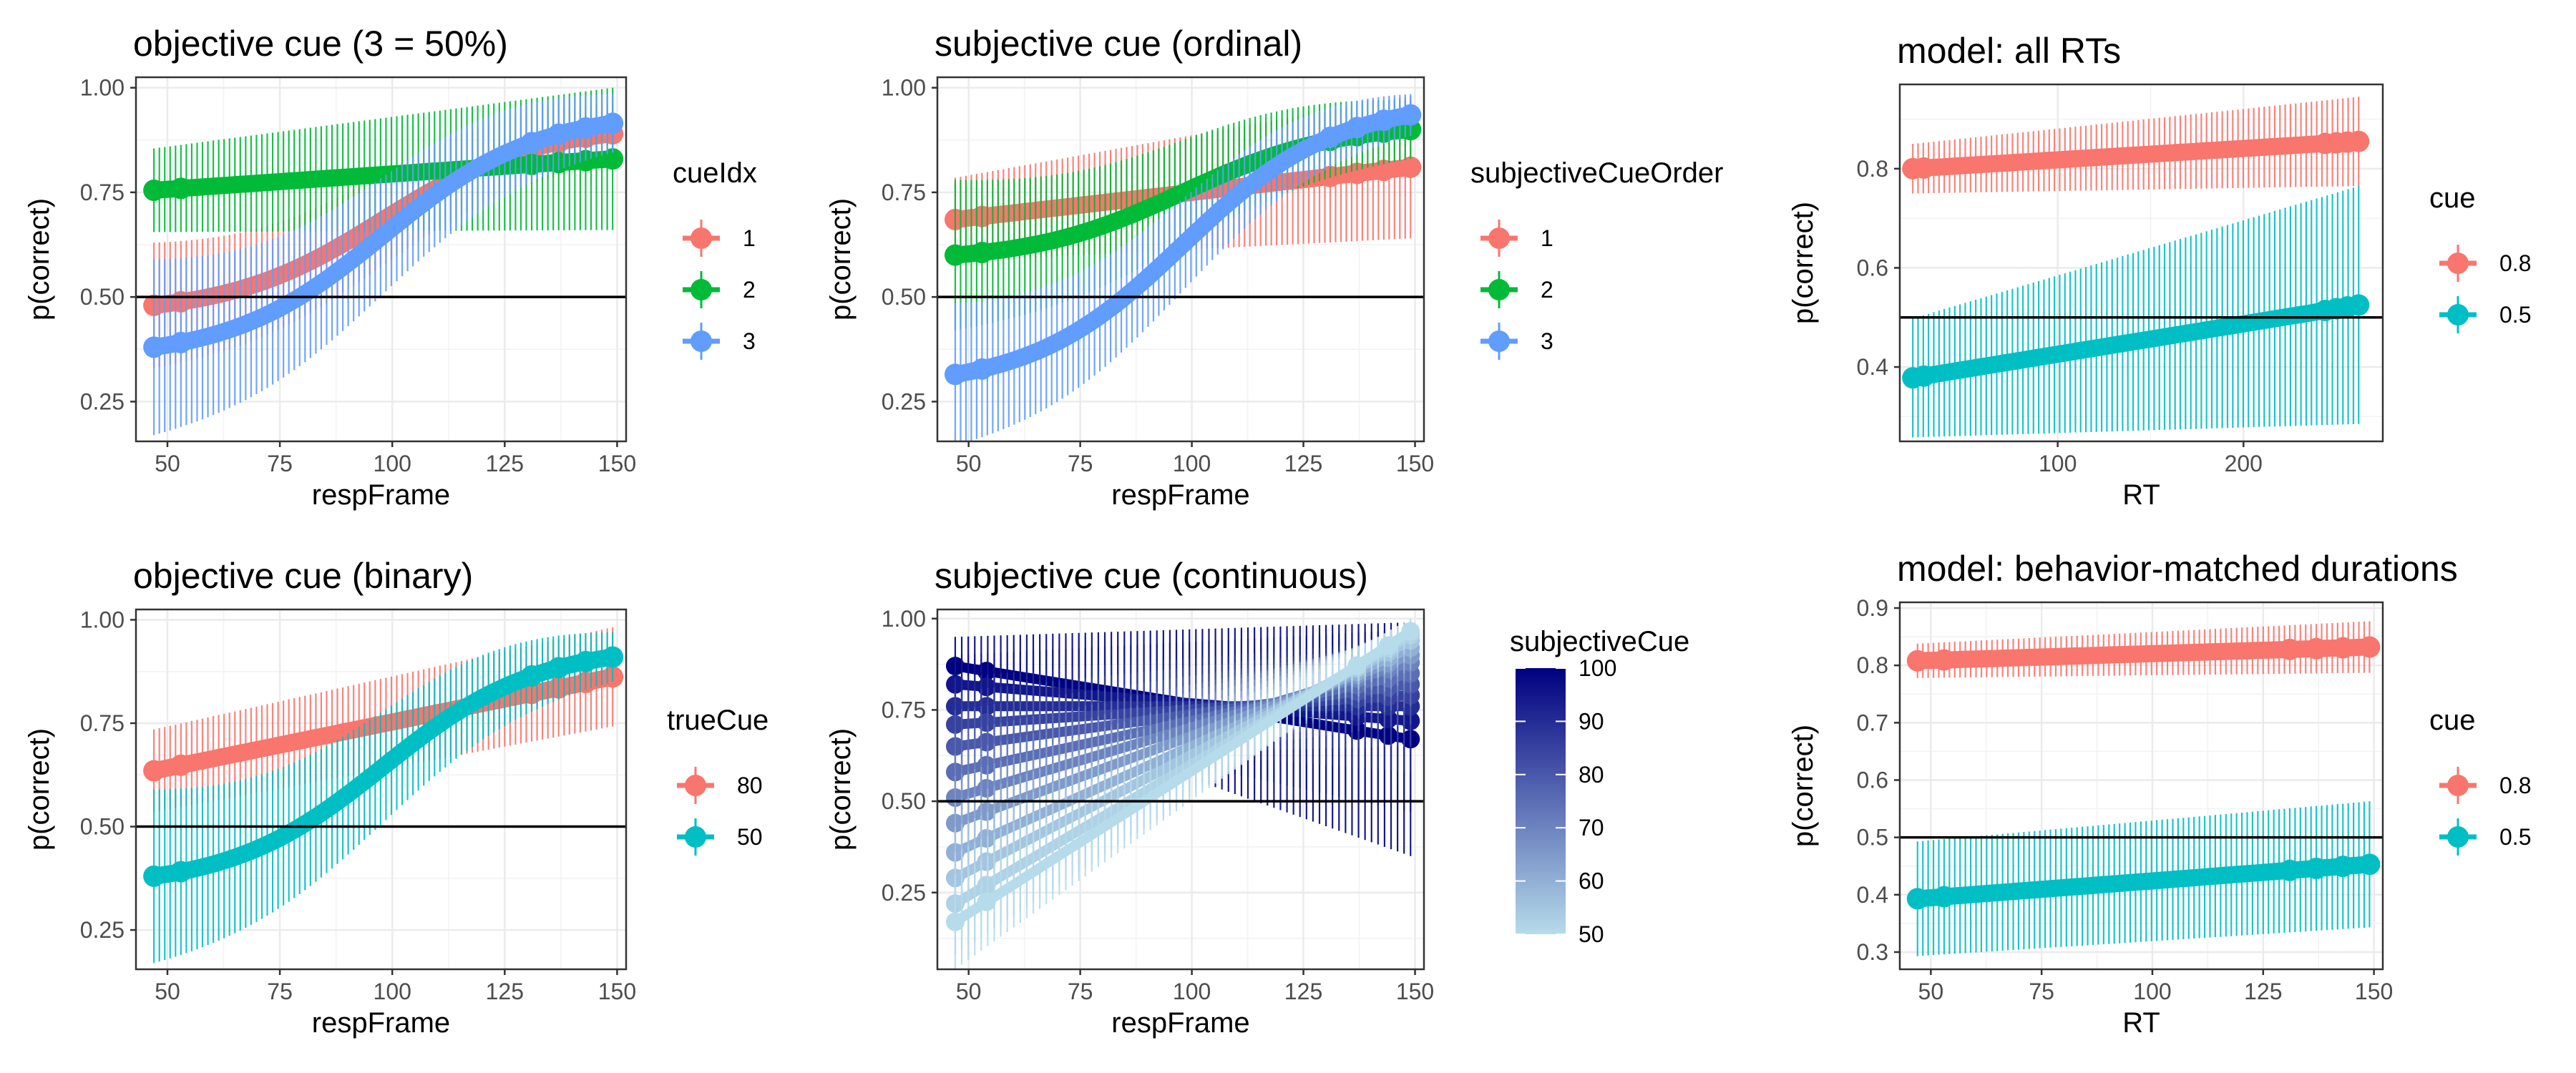 This screenshot has height=1073, width=2576. I want to click on colorbar-label: 60, so click(1591, 881).